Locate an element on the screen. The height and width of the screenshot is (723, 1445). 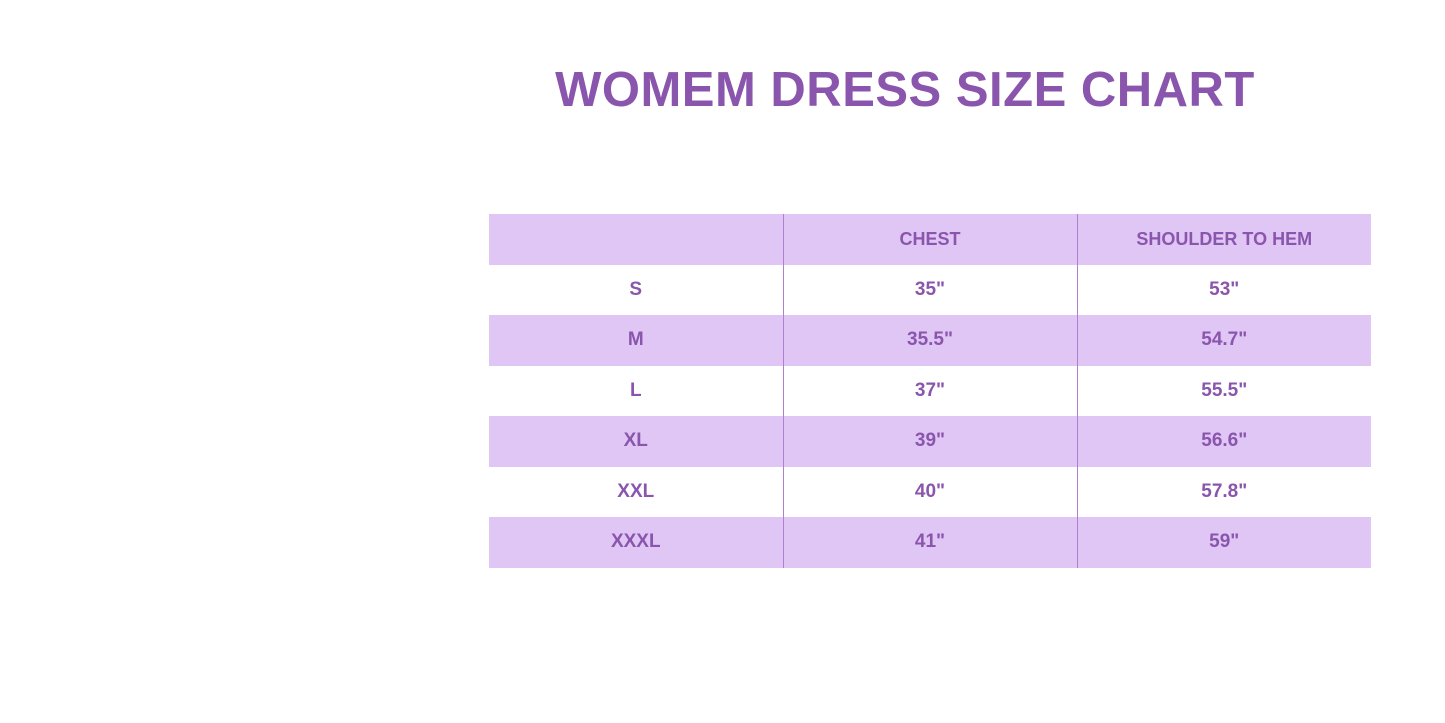
size-cell: XXXL is located at coordinates (635, 542).